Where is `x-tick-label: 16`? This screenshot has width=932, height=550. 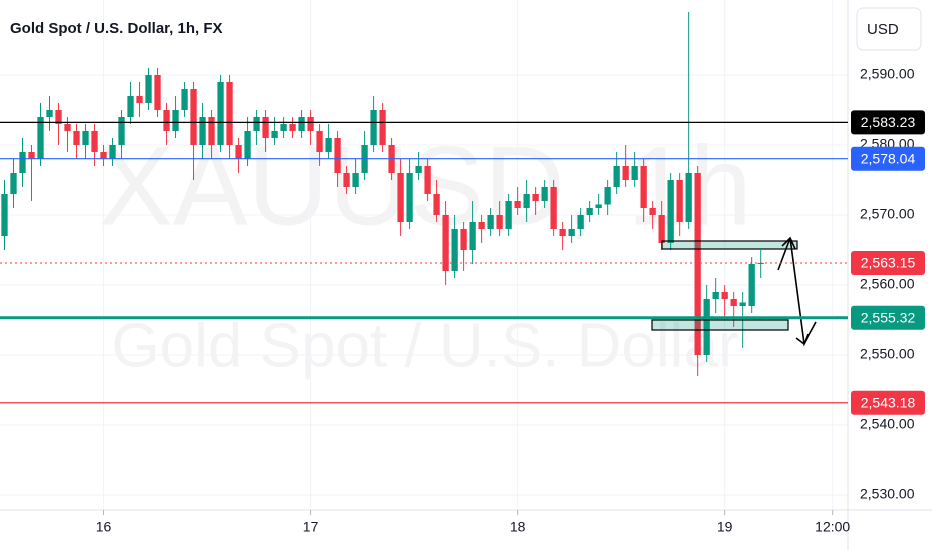 x-tick-label: 16 is located at coordinates (104, 527).